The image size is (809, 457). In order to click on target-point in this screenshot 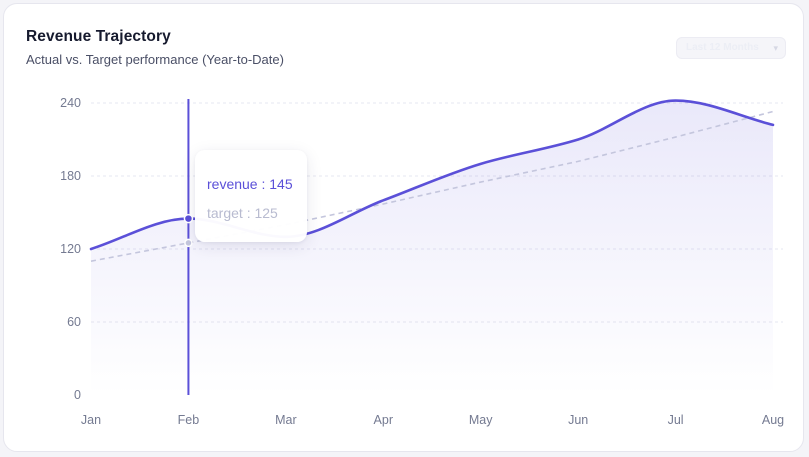, I will do `click(188, 243)`.